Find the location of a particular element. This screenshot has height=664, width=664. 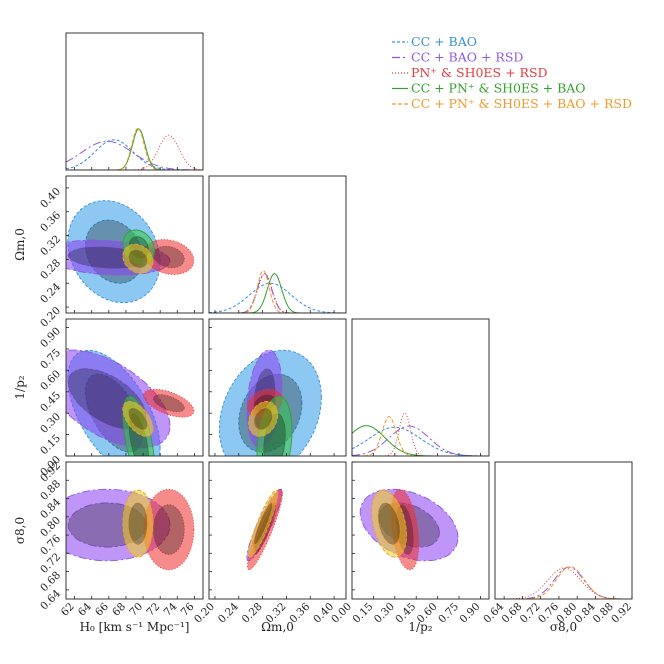

panel-Om-vs-H0: 0.200.240.280.320.360.40 is located at coordinates (121, 252).